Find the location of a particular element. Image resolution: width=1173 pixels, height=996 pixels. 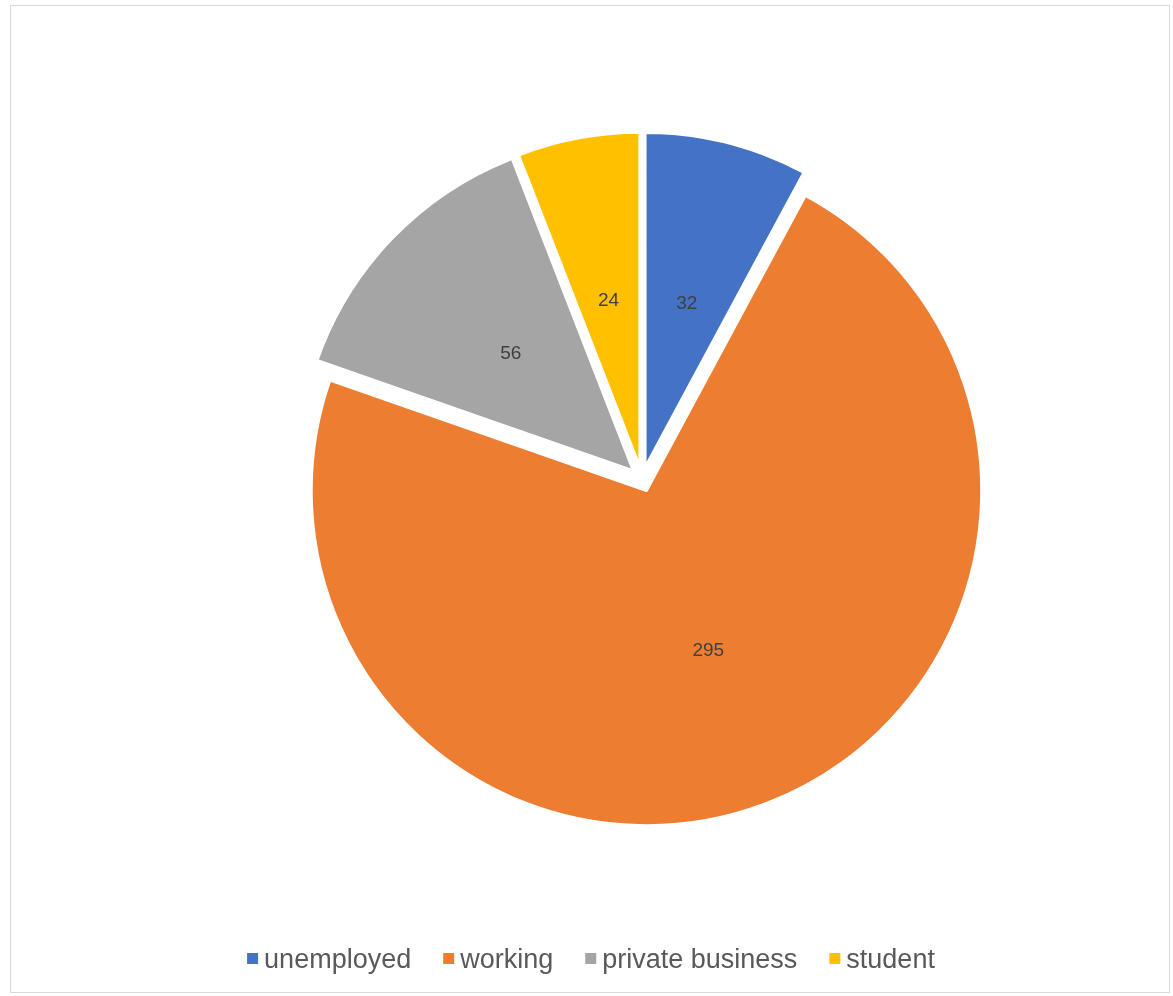

data-label: 32 is located at coordinates (687, 302).